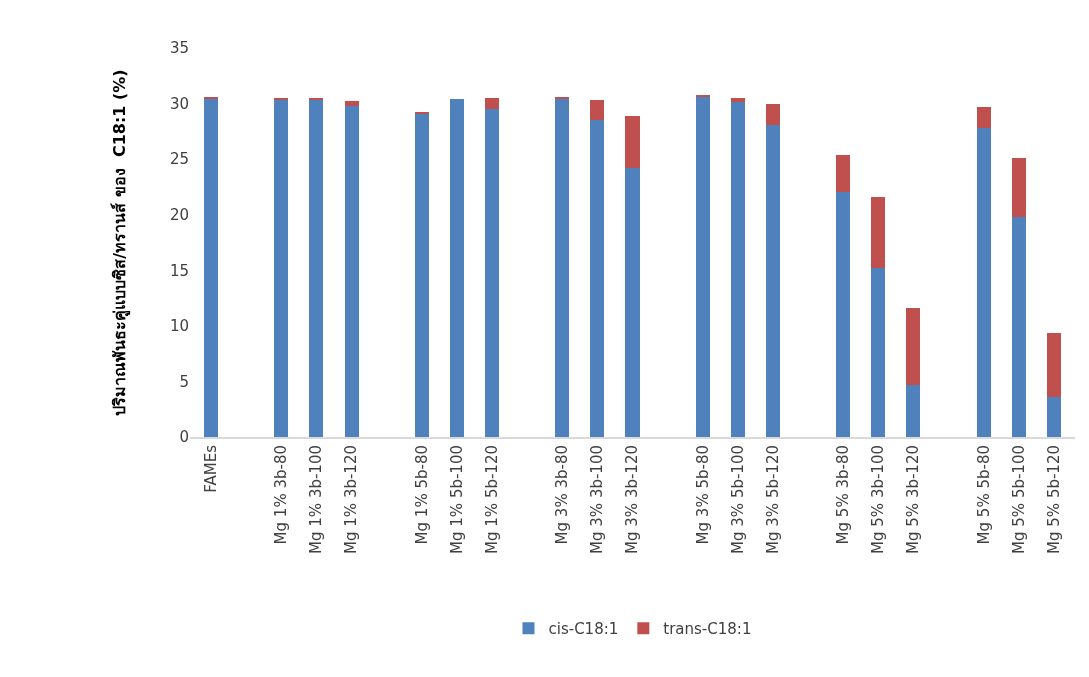 The image size is (1089, 677). Describe the element at coordinates (281, 495) in the screenshot. I see `x-tick-label: Mg 1% 3b-80` at that location.